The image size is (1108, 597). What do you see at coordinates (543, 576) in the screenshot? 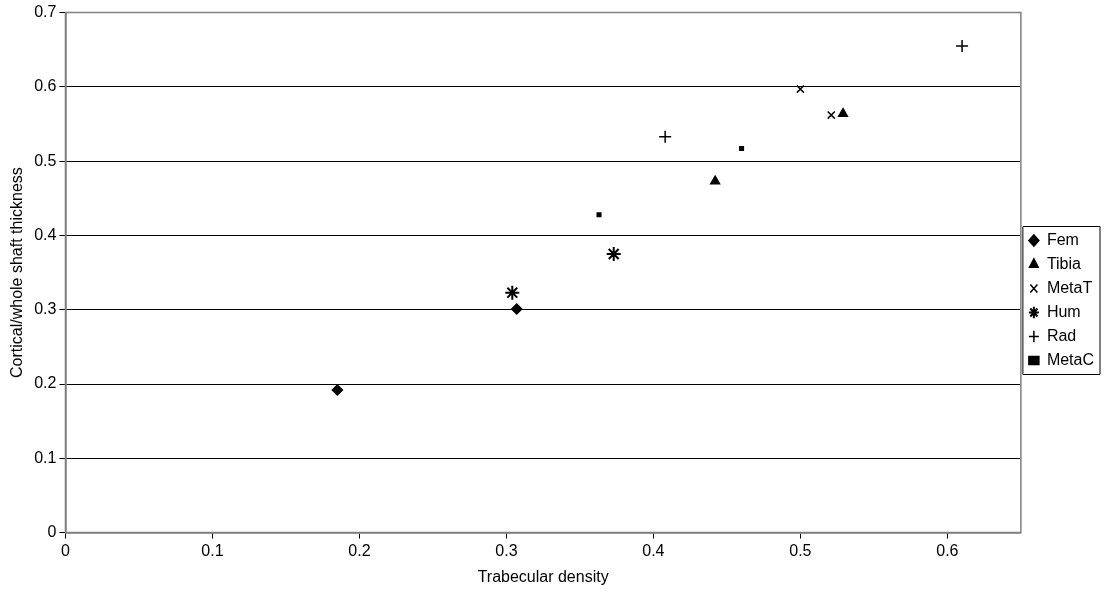
I see `x-axis-title: Trabecular density` at bounding box center [543, 576].